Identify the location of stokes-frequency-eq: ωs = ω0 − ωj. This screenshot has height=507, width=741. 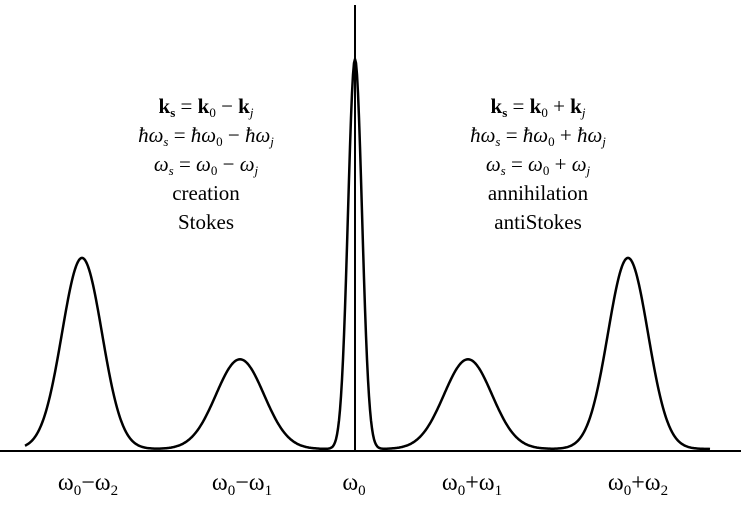
(206, 165).